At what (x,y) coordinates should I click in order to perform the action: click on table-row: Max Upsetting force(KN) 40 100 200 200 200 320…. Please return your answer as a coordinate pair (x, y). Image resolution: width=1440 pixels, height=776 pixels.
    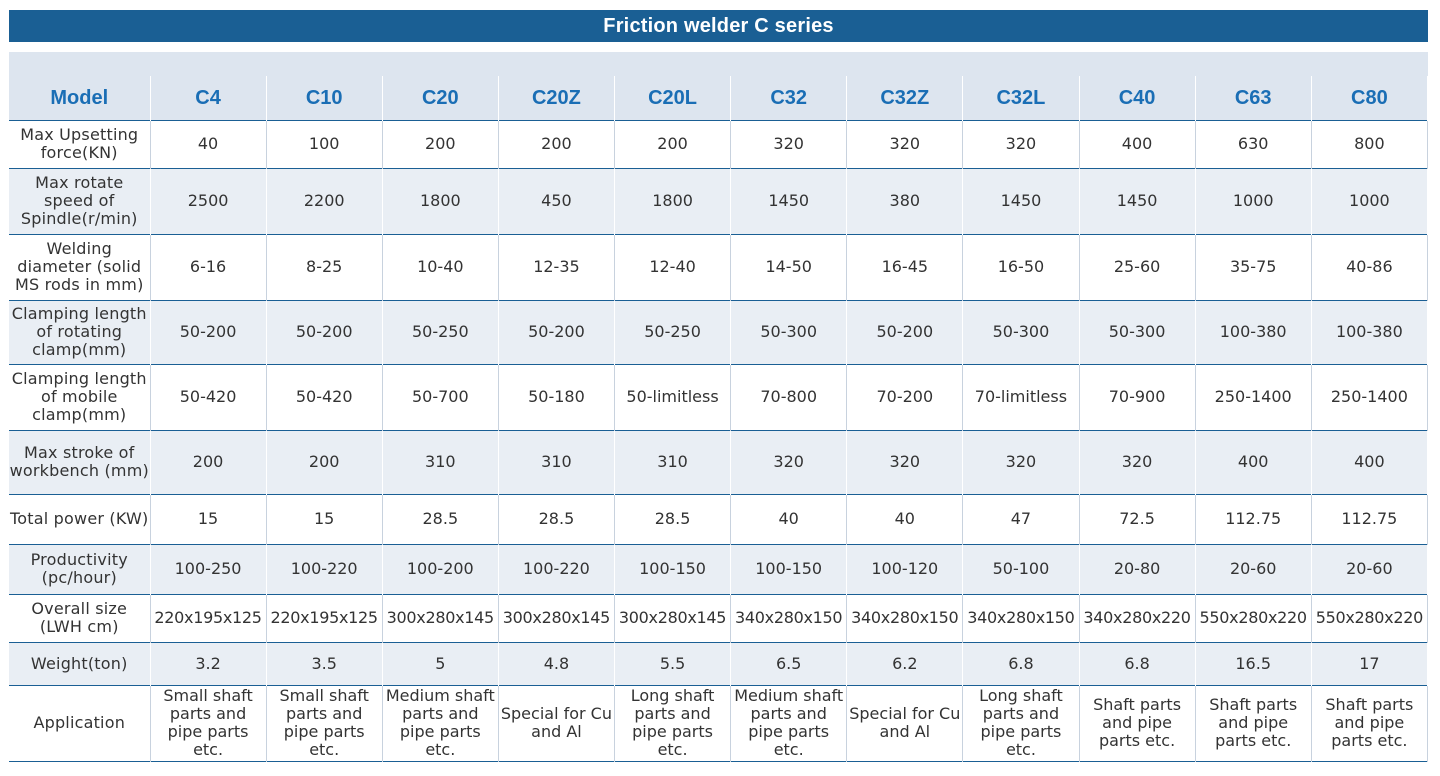
    Looking at the image, I should click on (719, 144).